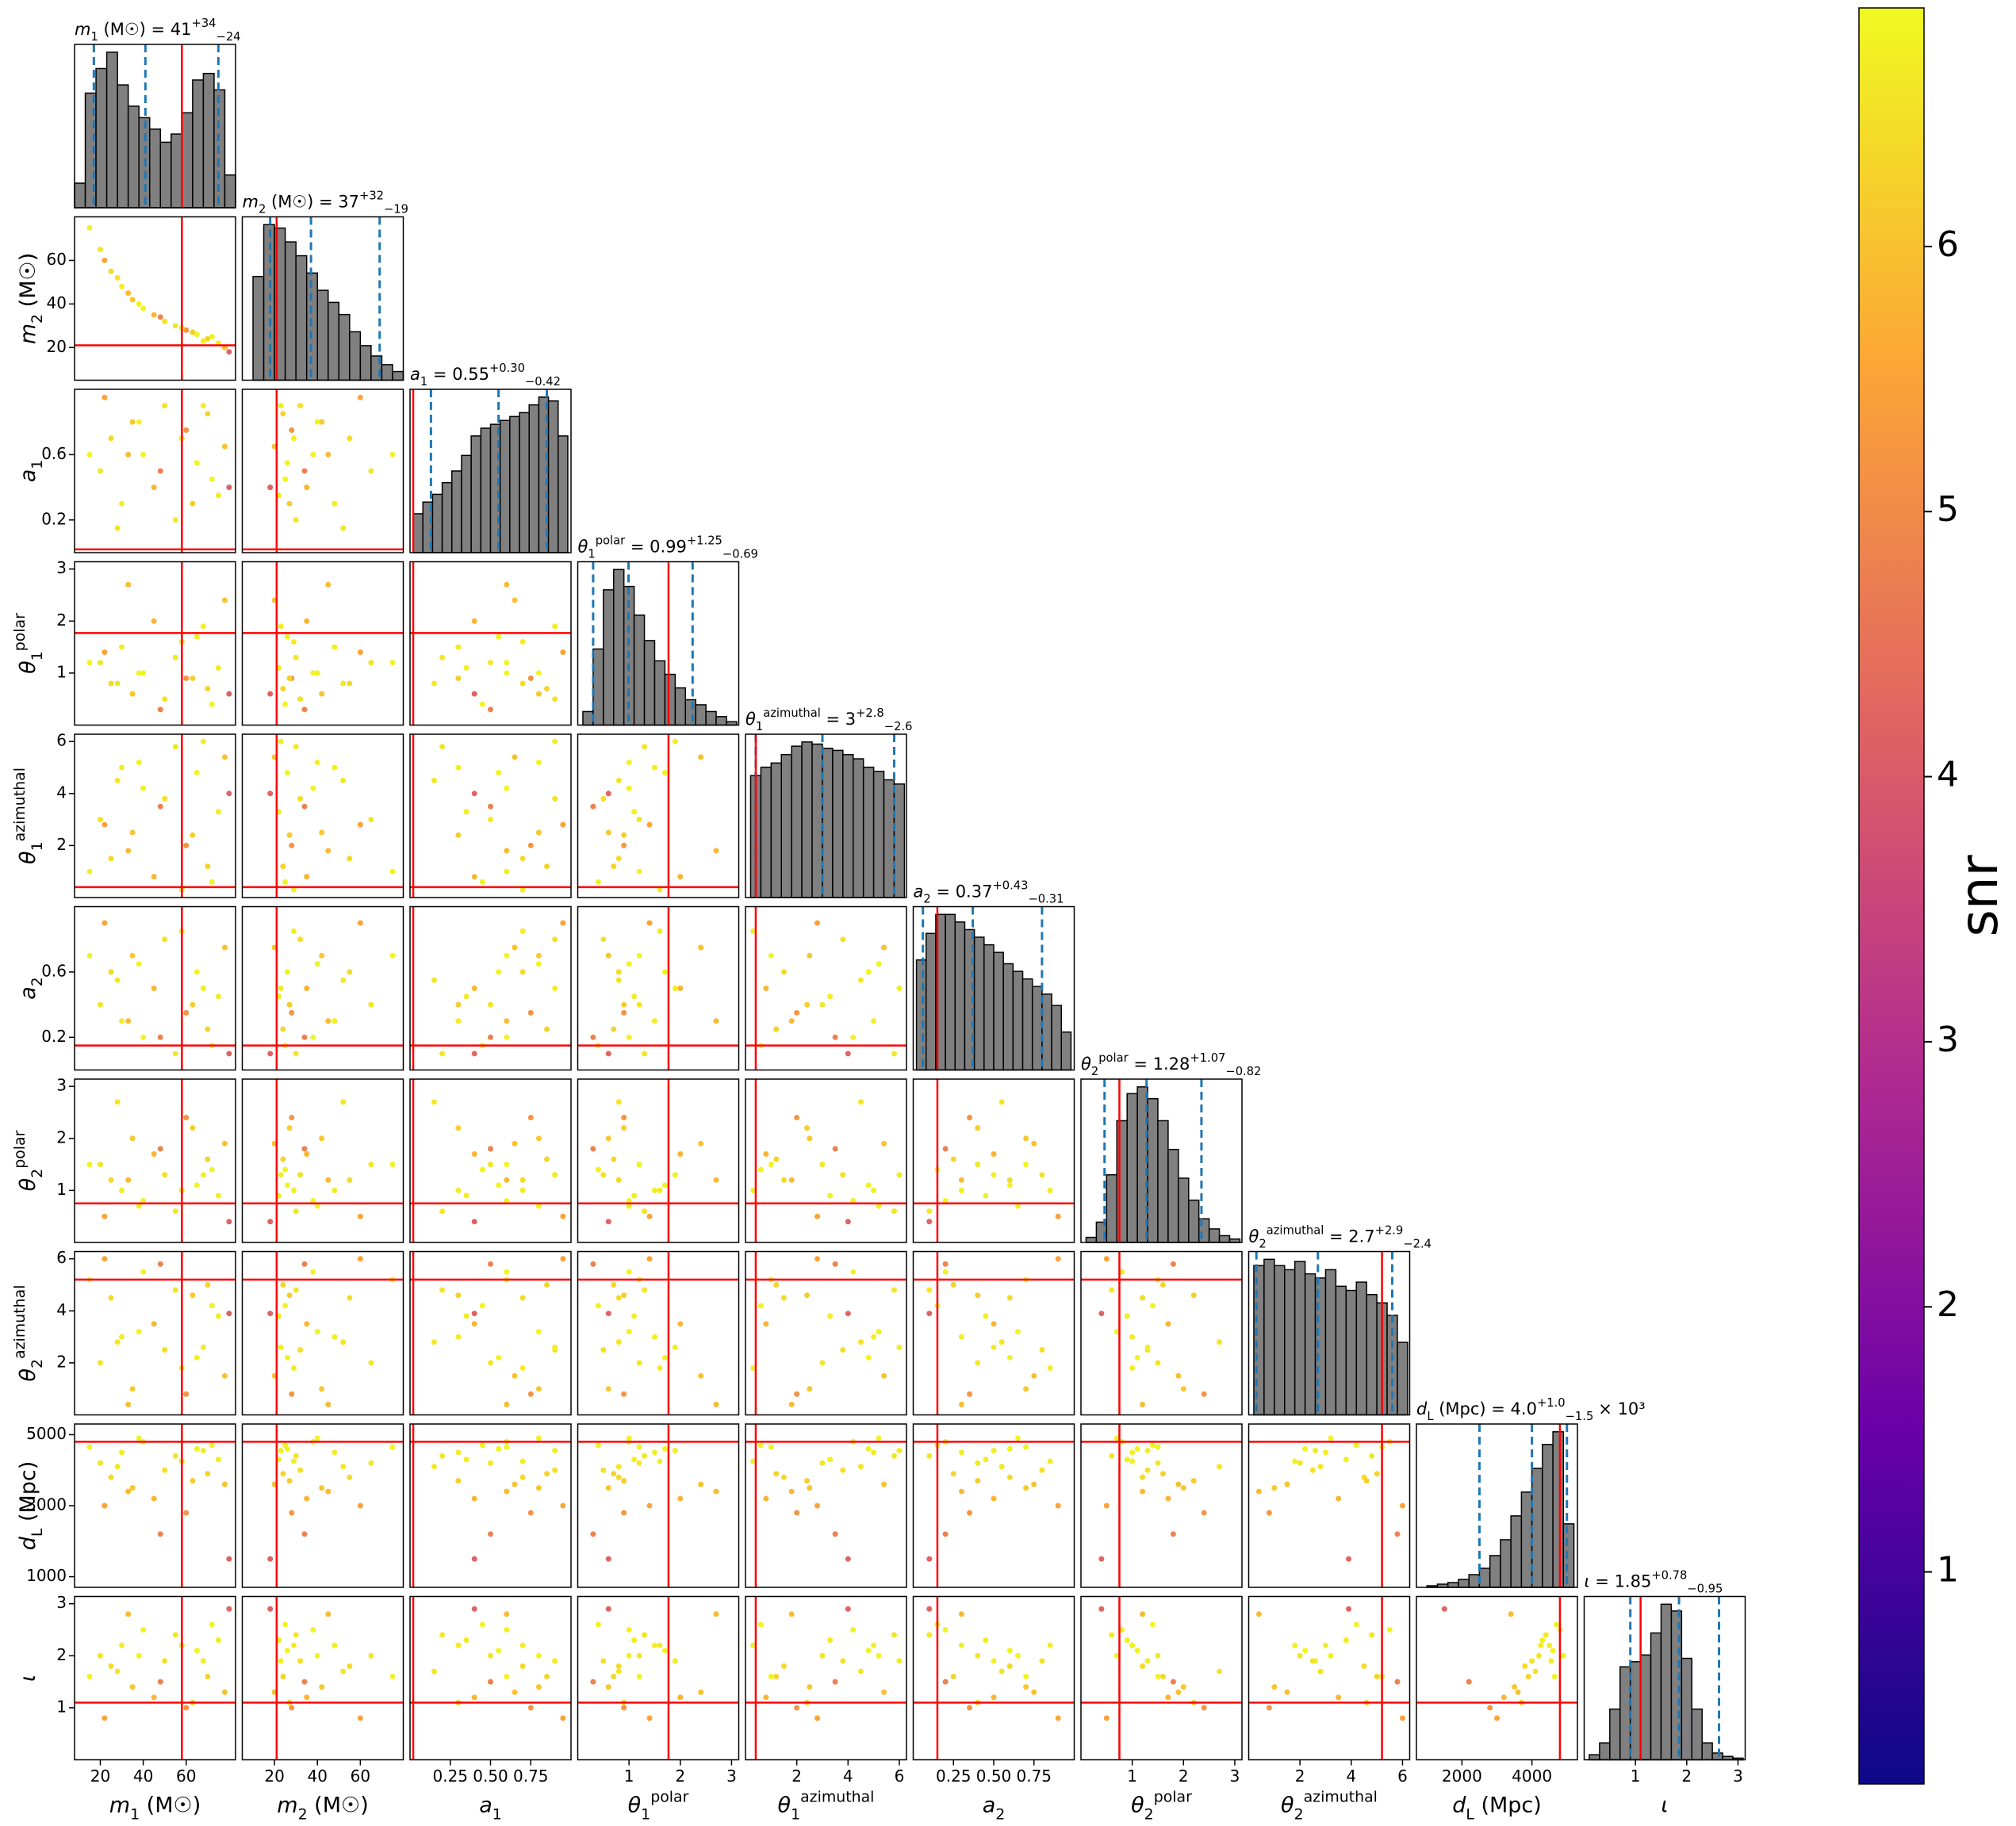  Describe the element at coordinates (1459, 1805) in the screenshot. I see `label-main: d` at that location.